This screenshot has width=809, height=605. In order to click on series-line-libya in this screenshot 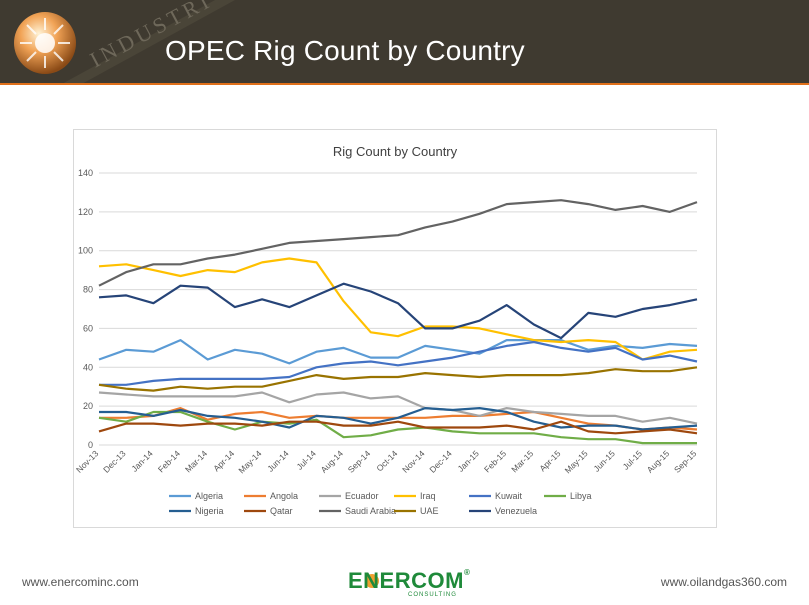, I will do `click(397, 427)`.